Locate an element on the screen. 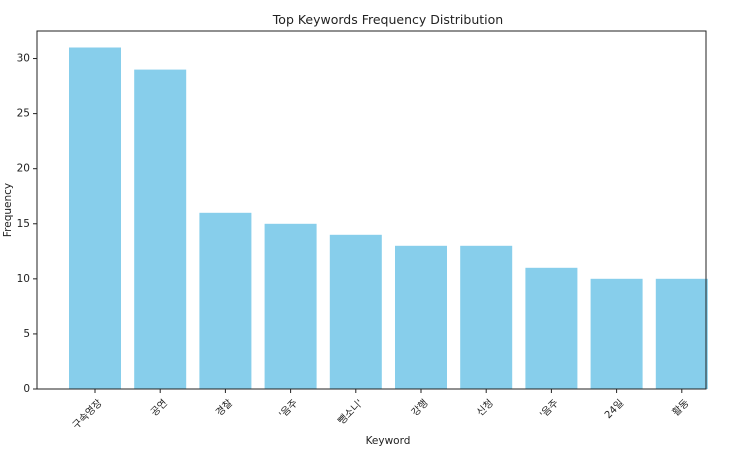 This screenshot has width=743, height=458. y-tick-label: 10 is located at coordinates (23, 279).